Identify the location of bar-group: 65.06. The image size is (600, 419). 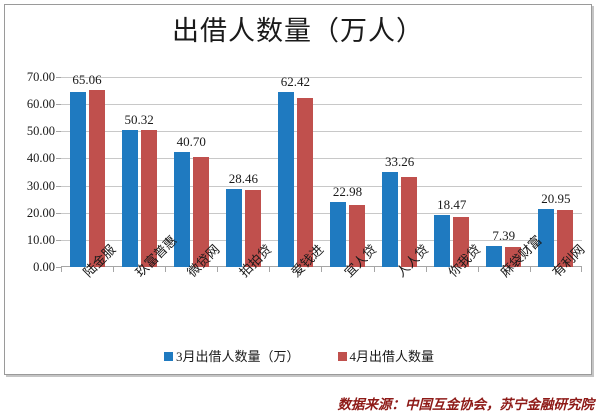
(87, 172).